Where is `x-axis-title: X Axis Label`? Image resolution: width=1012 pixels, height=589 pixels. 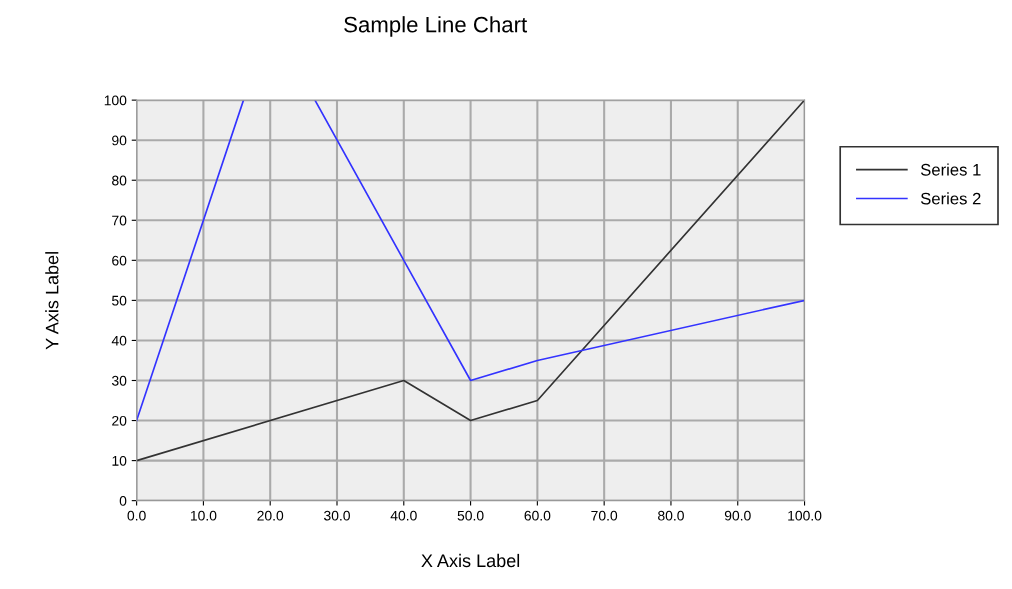
x-axis-title: X Axis Label is located at coordinates (470, 560).